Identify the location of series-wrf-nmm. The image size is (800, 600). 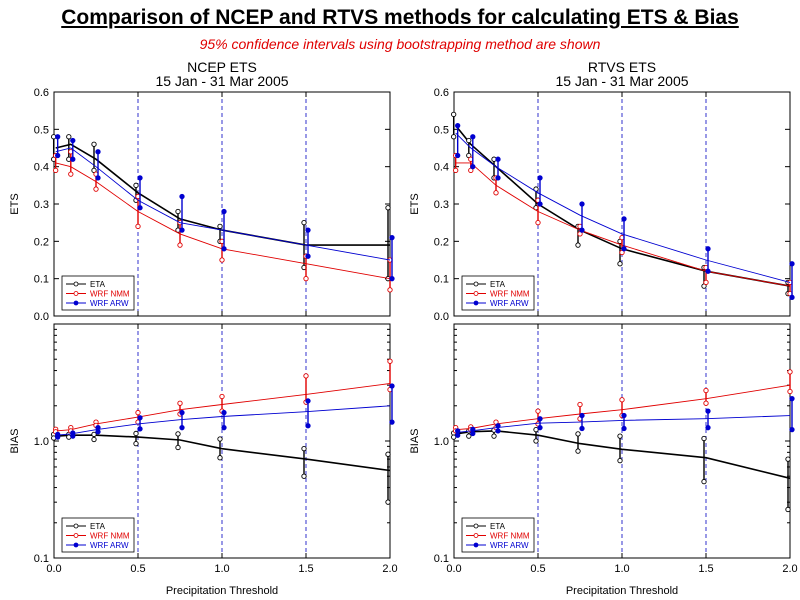
(223, 221).